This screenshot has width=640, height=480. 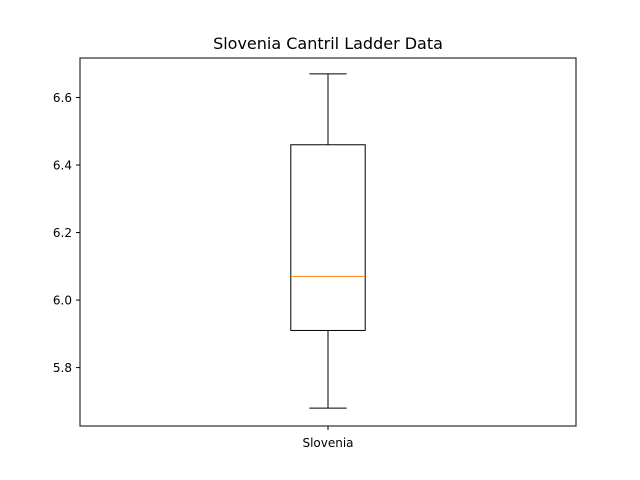 What do you see at coordinates (328, 237) in the screenshot?
I see `iqr-box` at bounding box center [328, 237].